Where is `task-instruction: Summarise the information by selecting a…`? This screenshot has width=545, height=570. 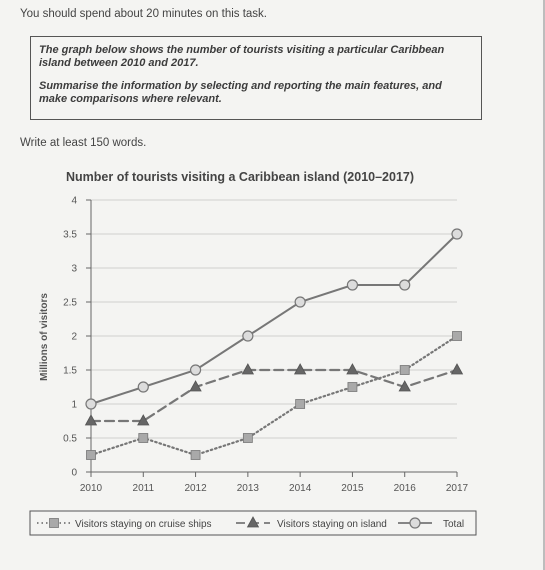
task-instruction: Summarise the information by selecting a… is located at coordinates (240, 92).